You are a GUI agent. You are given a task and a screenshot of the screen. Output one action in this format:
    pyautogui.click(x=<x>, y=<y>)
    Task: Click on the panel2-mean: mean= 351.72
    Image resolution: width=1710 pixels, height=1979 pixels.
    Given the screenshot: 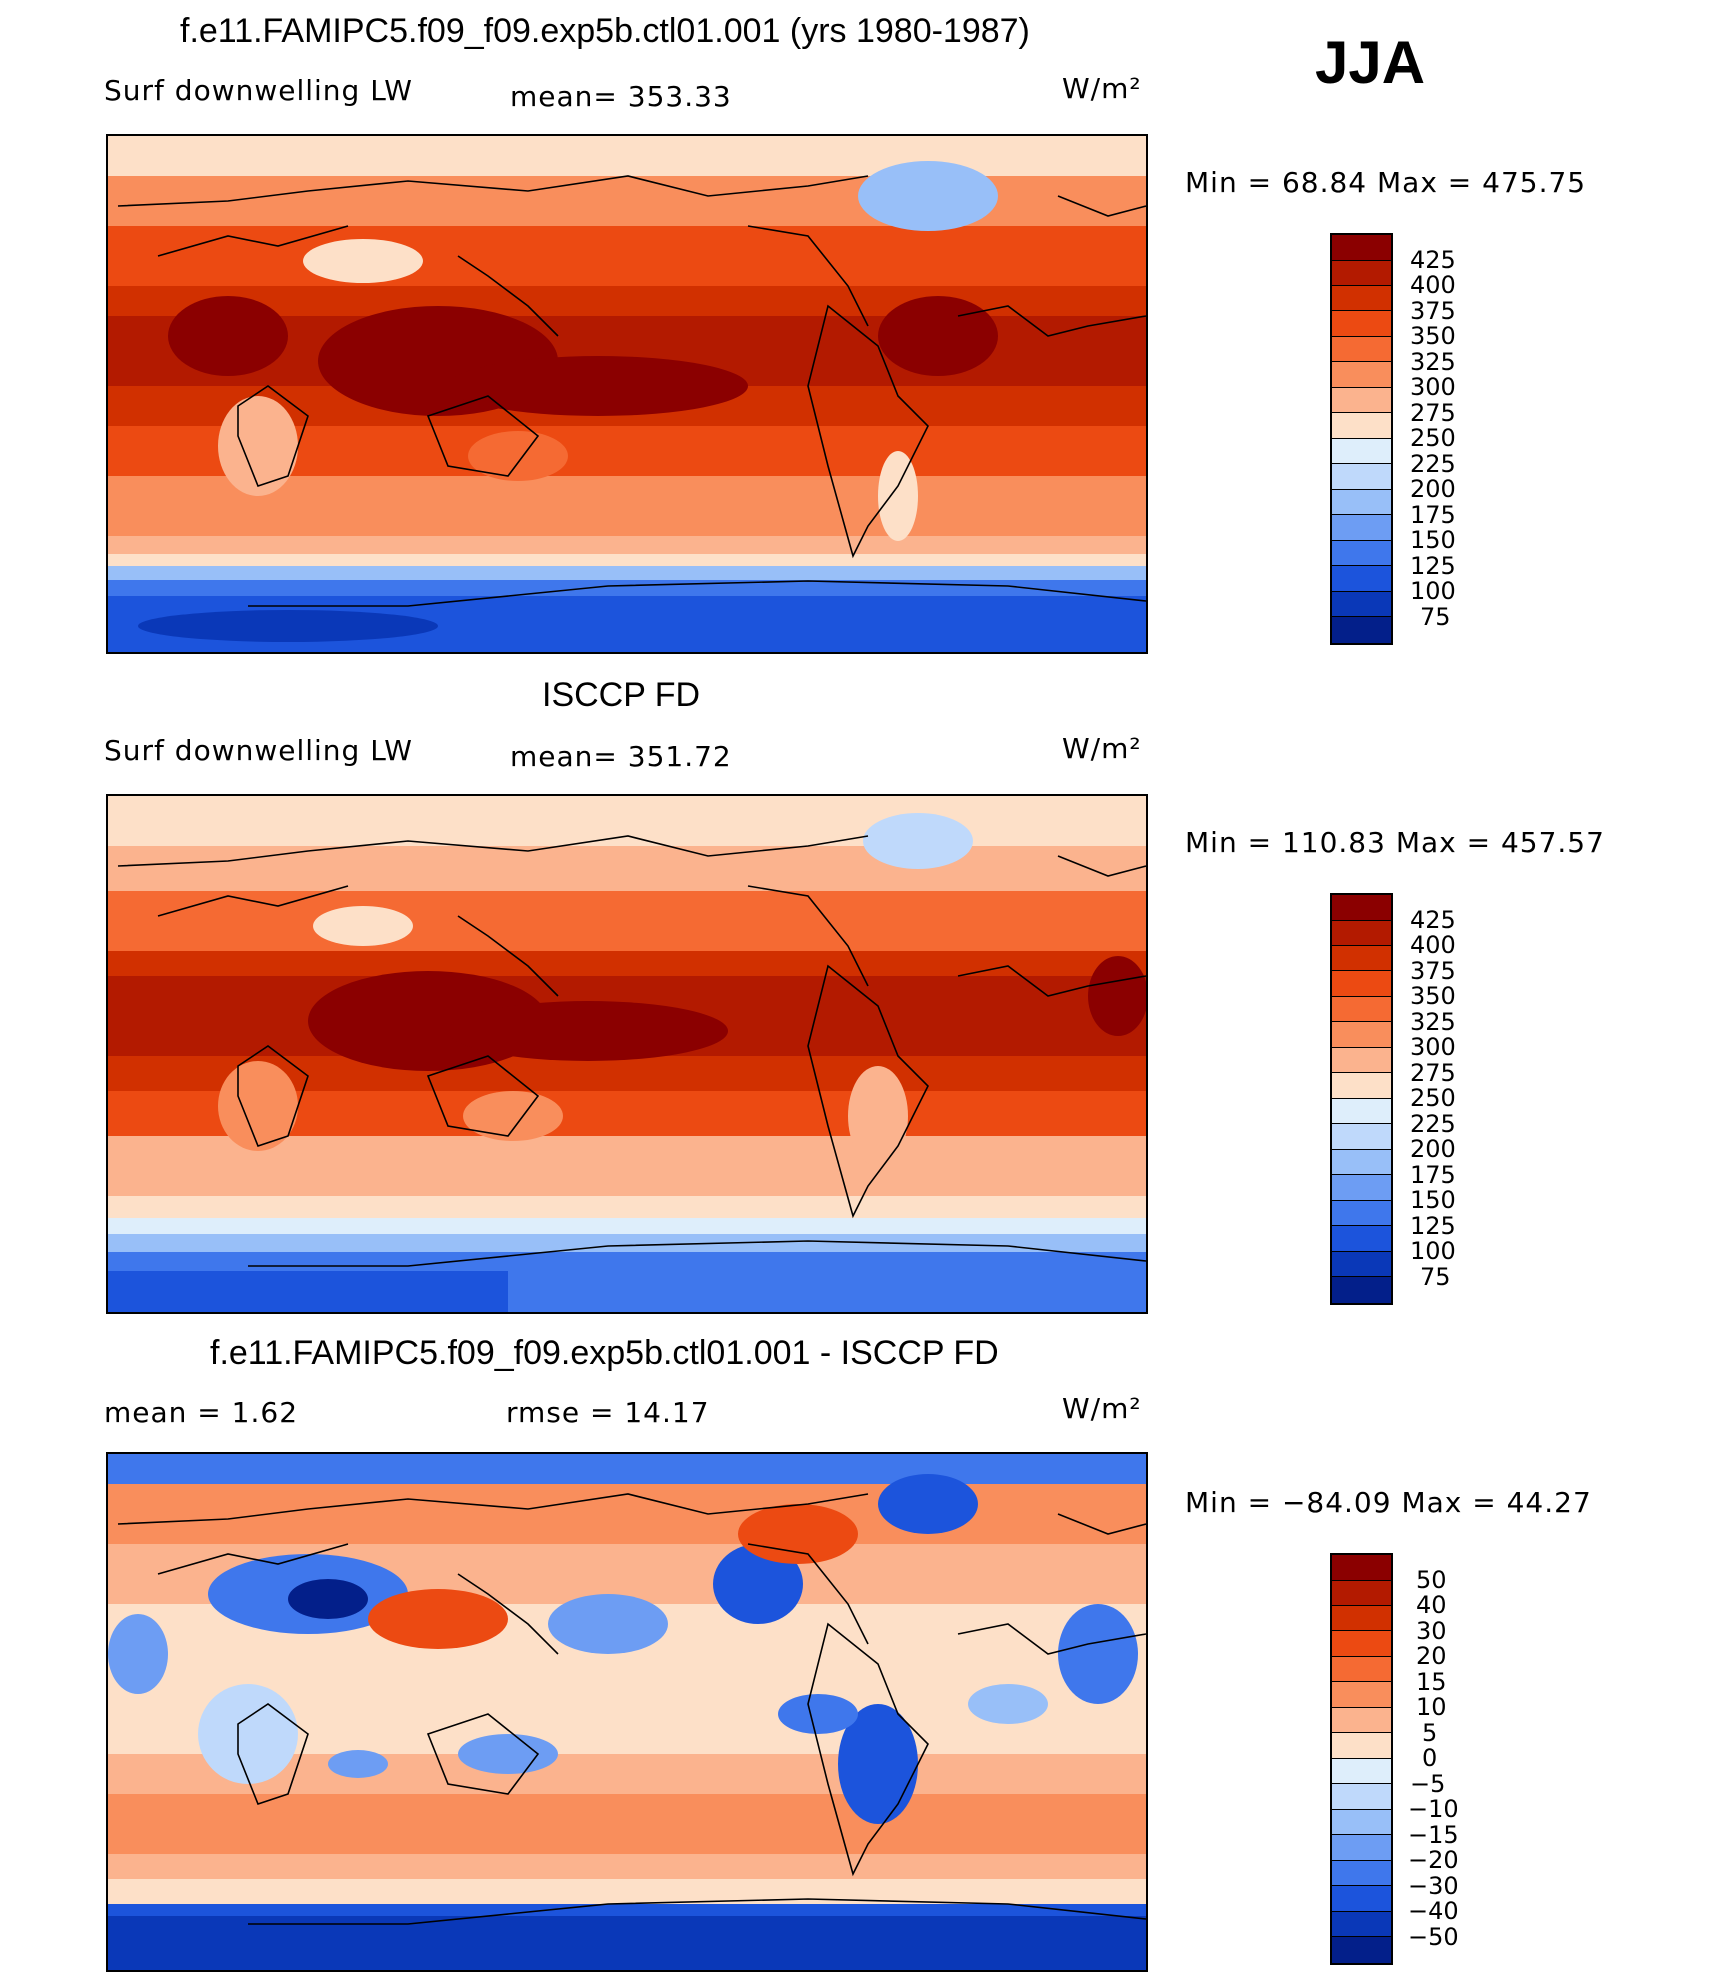 What is the action you would take?
    pyautogui.click(x=621, y=756)
    